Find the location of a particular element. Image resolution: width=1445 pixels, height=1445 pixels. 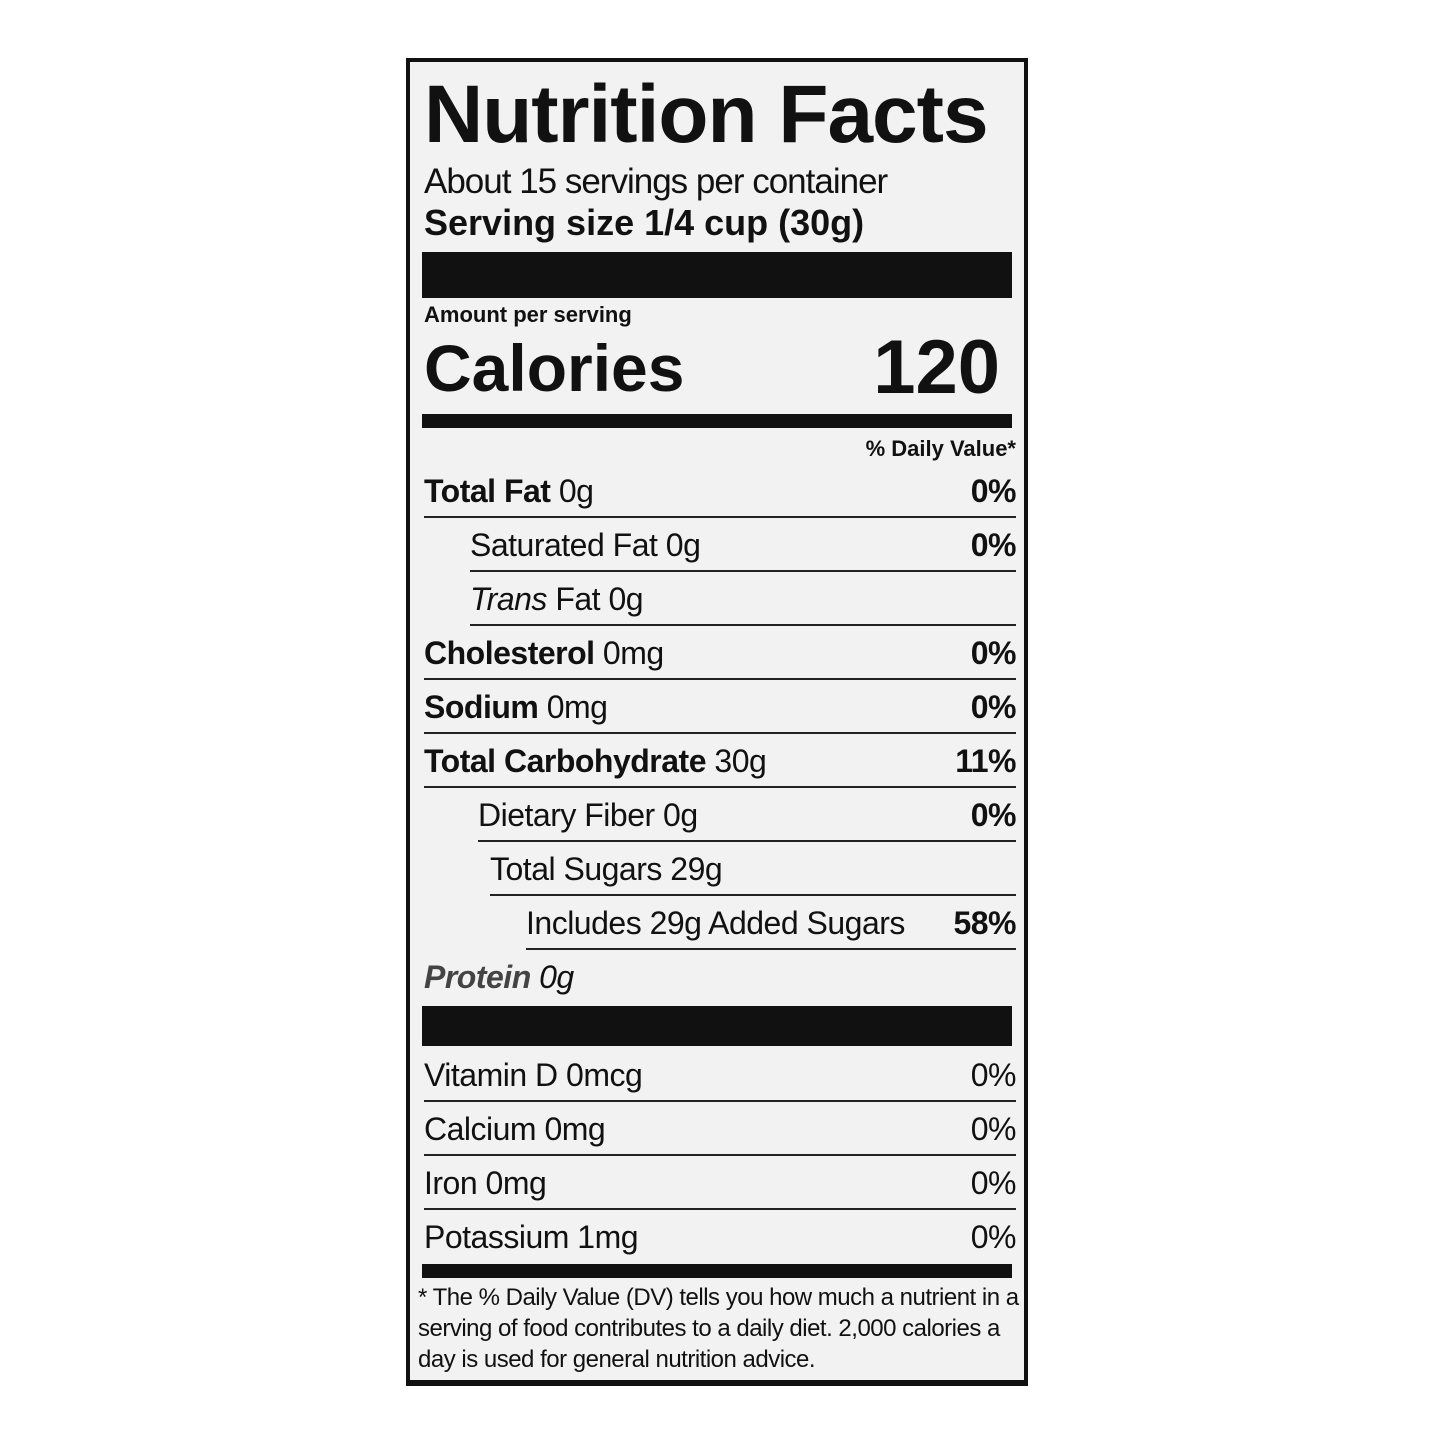

nutrient-row-protein: Protein 0g is located at coordinates (720, 977).